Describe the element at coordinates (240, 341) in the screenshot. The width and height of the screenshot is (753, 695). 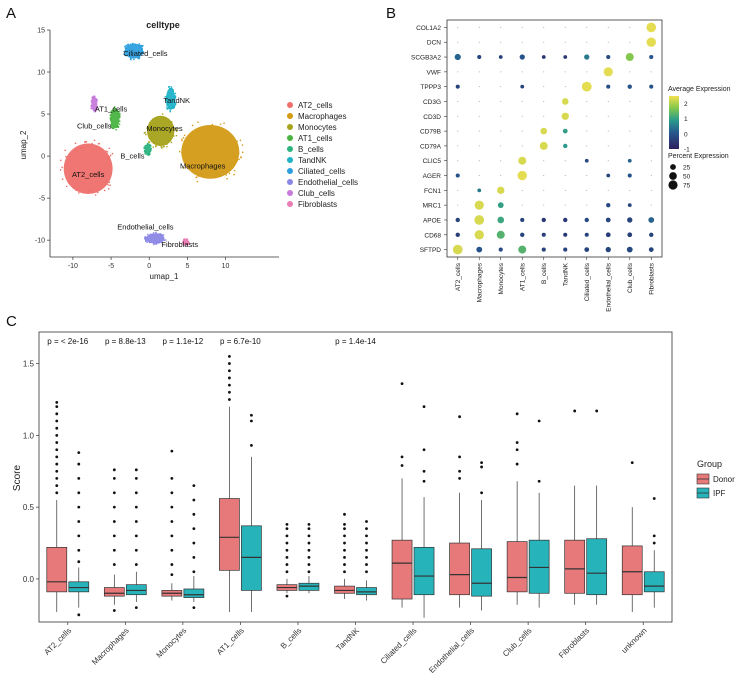
I see `pvalue-at1-cells: p = 6.7e-10` at that location.